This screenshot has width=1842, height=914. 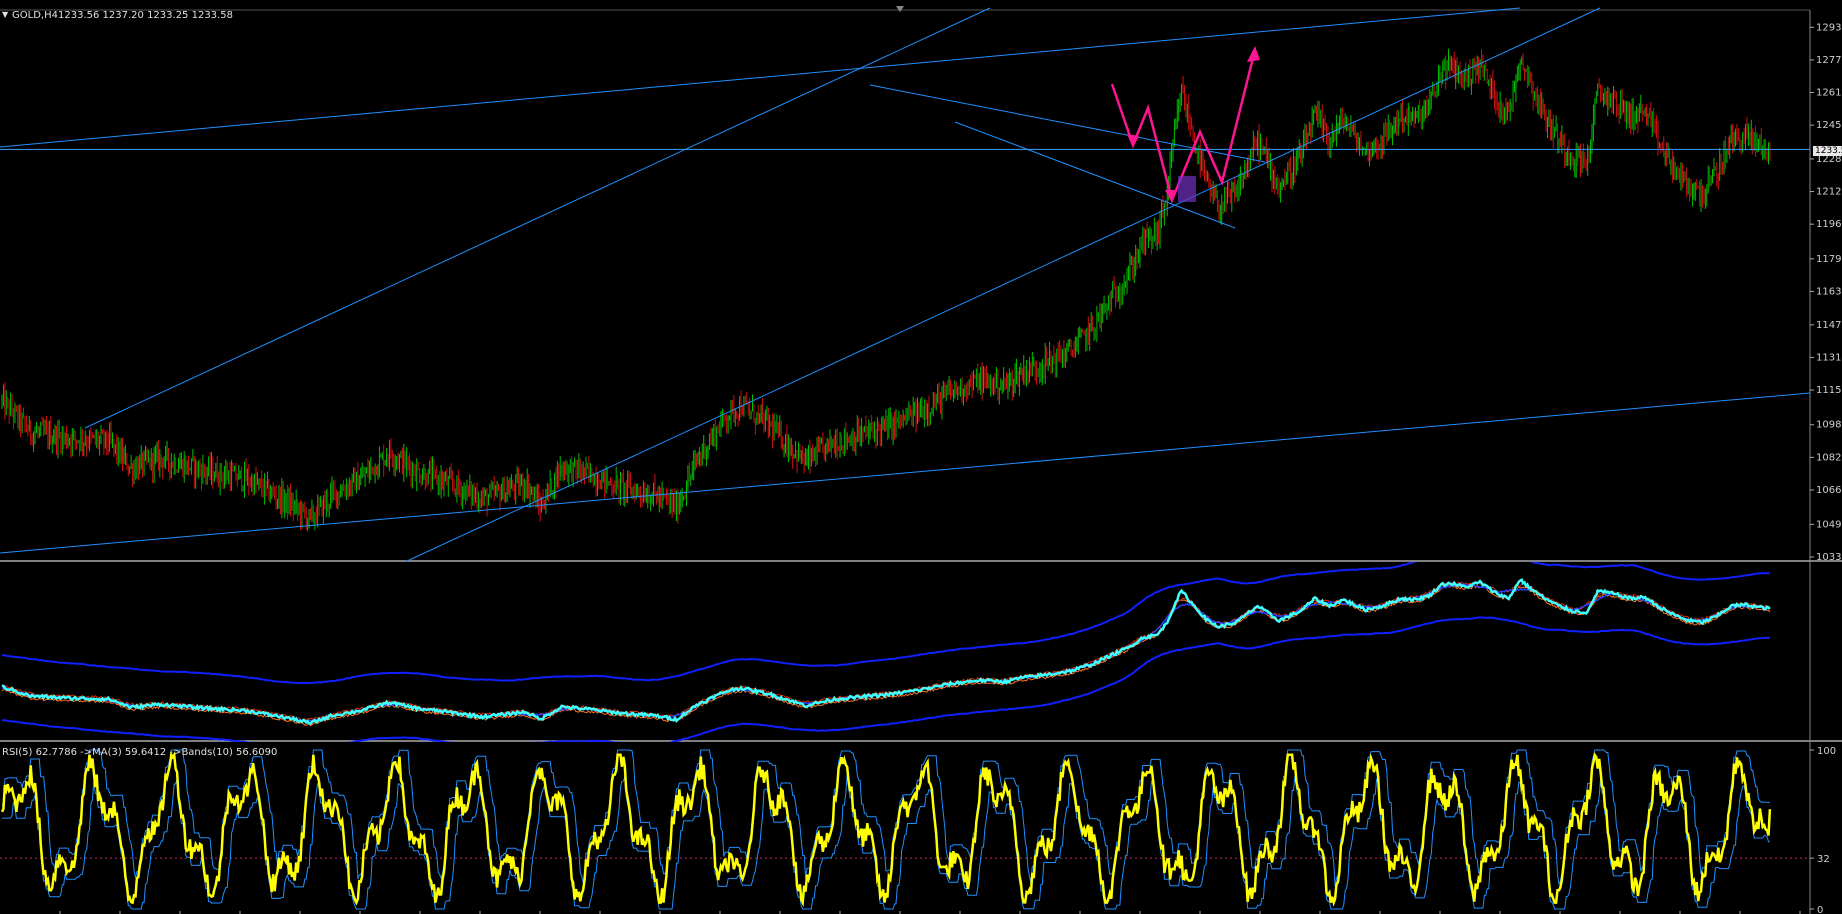 I want to click on rsi-tick-label: 100, so click(x=1826, y=751).